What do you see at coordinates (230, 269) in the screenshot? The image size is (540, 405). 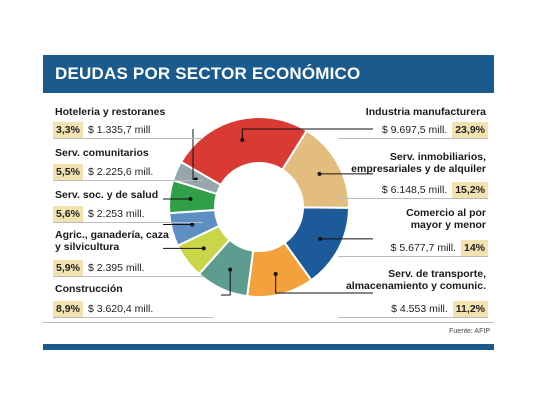 I see `leader-dot-construccion` at bounding box center [230, 269].